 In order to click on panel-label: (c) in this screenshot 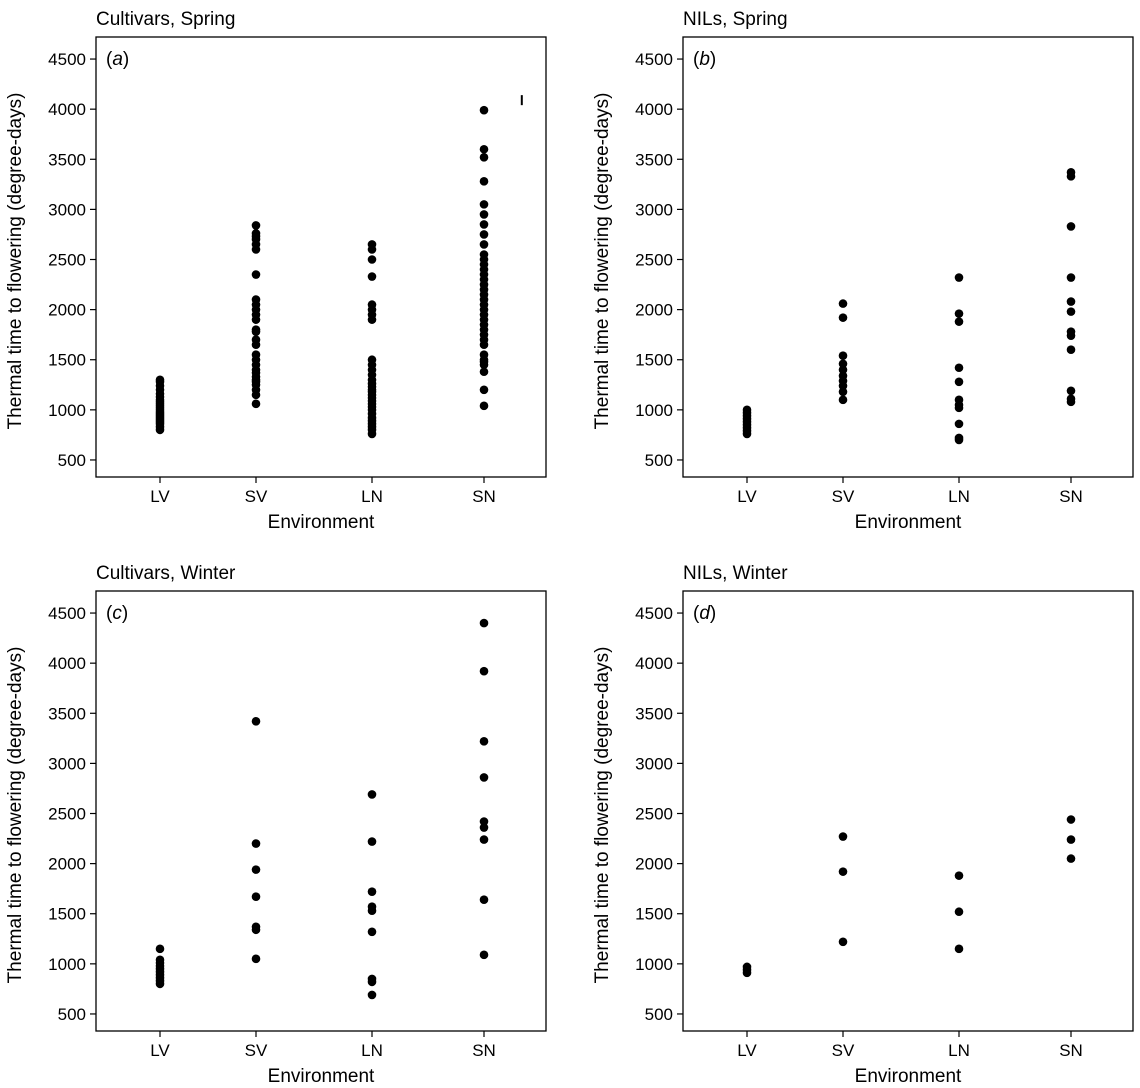, I will do `click(117, 613)`.